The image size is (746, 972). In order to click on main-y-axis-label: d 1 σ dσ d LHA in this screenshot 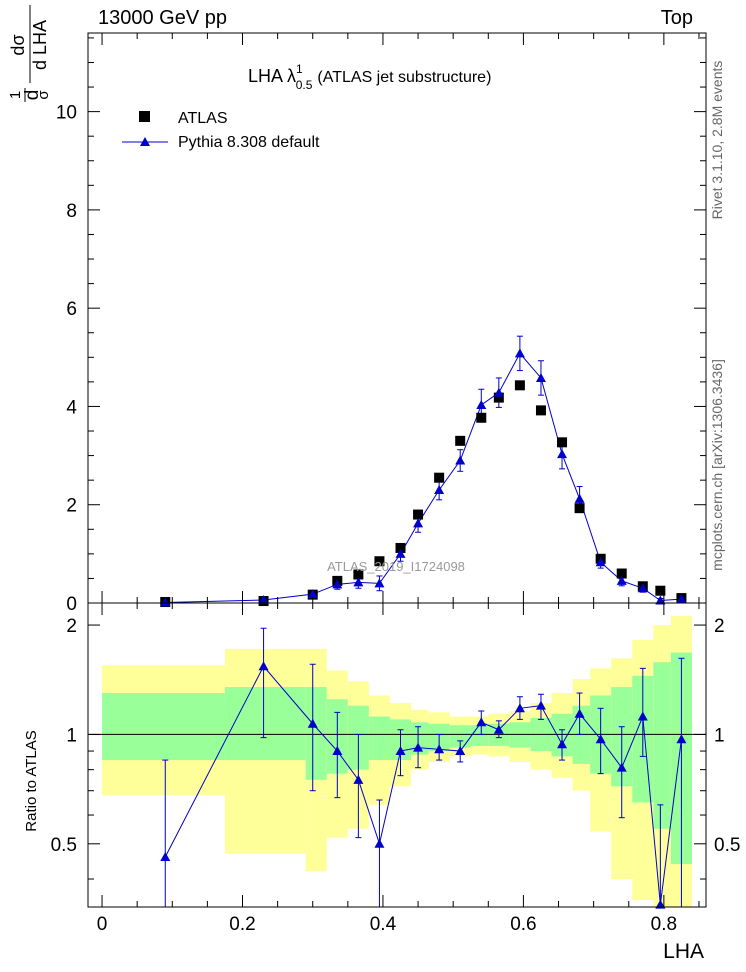, I will do `click(29, 53)`.